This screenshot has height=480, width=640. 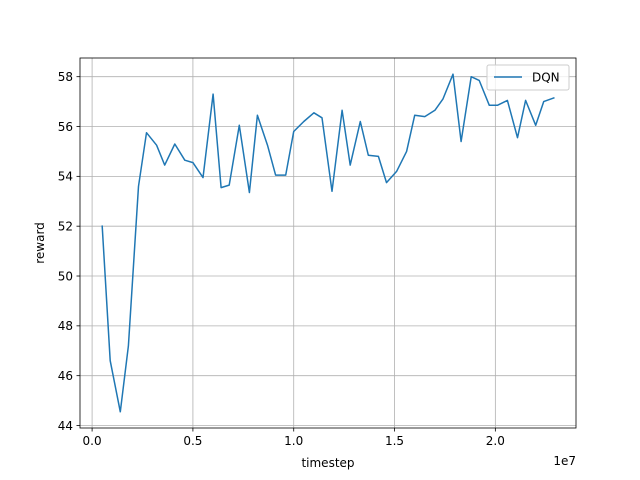 What do you see at coordinates (65, 177) in the screenshot?
I see `y-tick-label: 54` at bounding box center [65, 177].